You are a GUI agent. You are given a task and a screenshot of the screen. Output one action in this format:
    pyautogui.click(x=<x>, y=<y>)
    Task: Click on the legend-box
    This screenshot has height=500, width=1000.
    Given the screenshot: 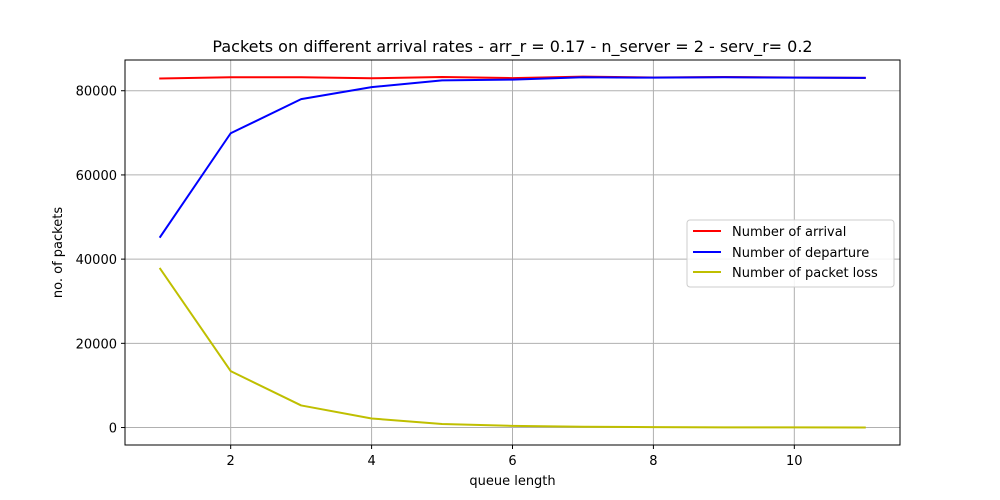 What is the action you would take?
    pyautogui.click(x=790, y=253)
    